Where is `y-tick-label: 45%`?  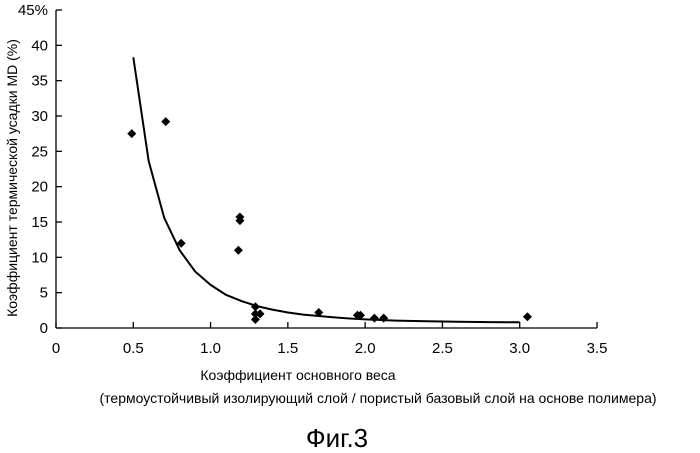
y-tick-label: 45% is located at coordinates (33, 10).